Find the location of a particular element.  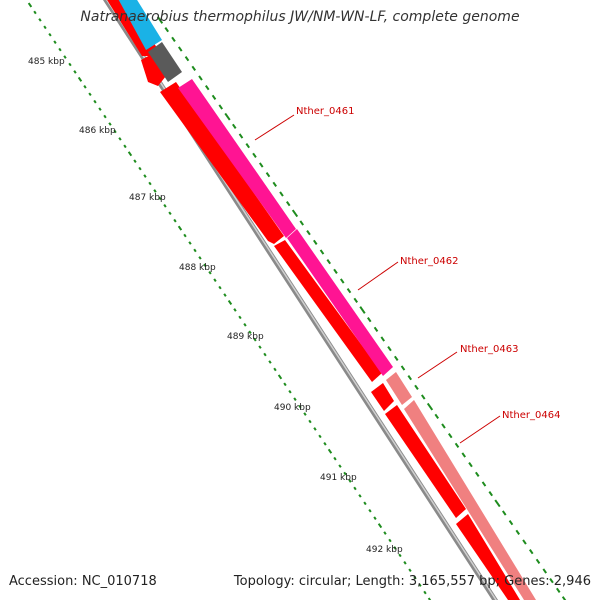

gene-label-0464: Nther_0464 is located at coordinates (531, 415).